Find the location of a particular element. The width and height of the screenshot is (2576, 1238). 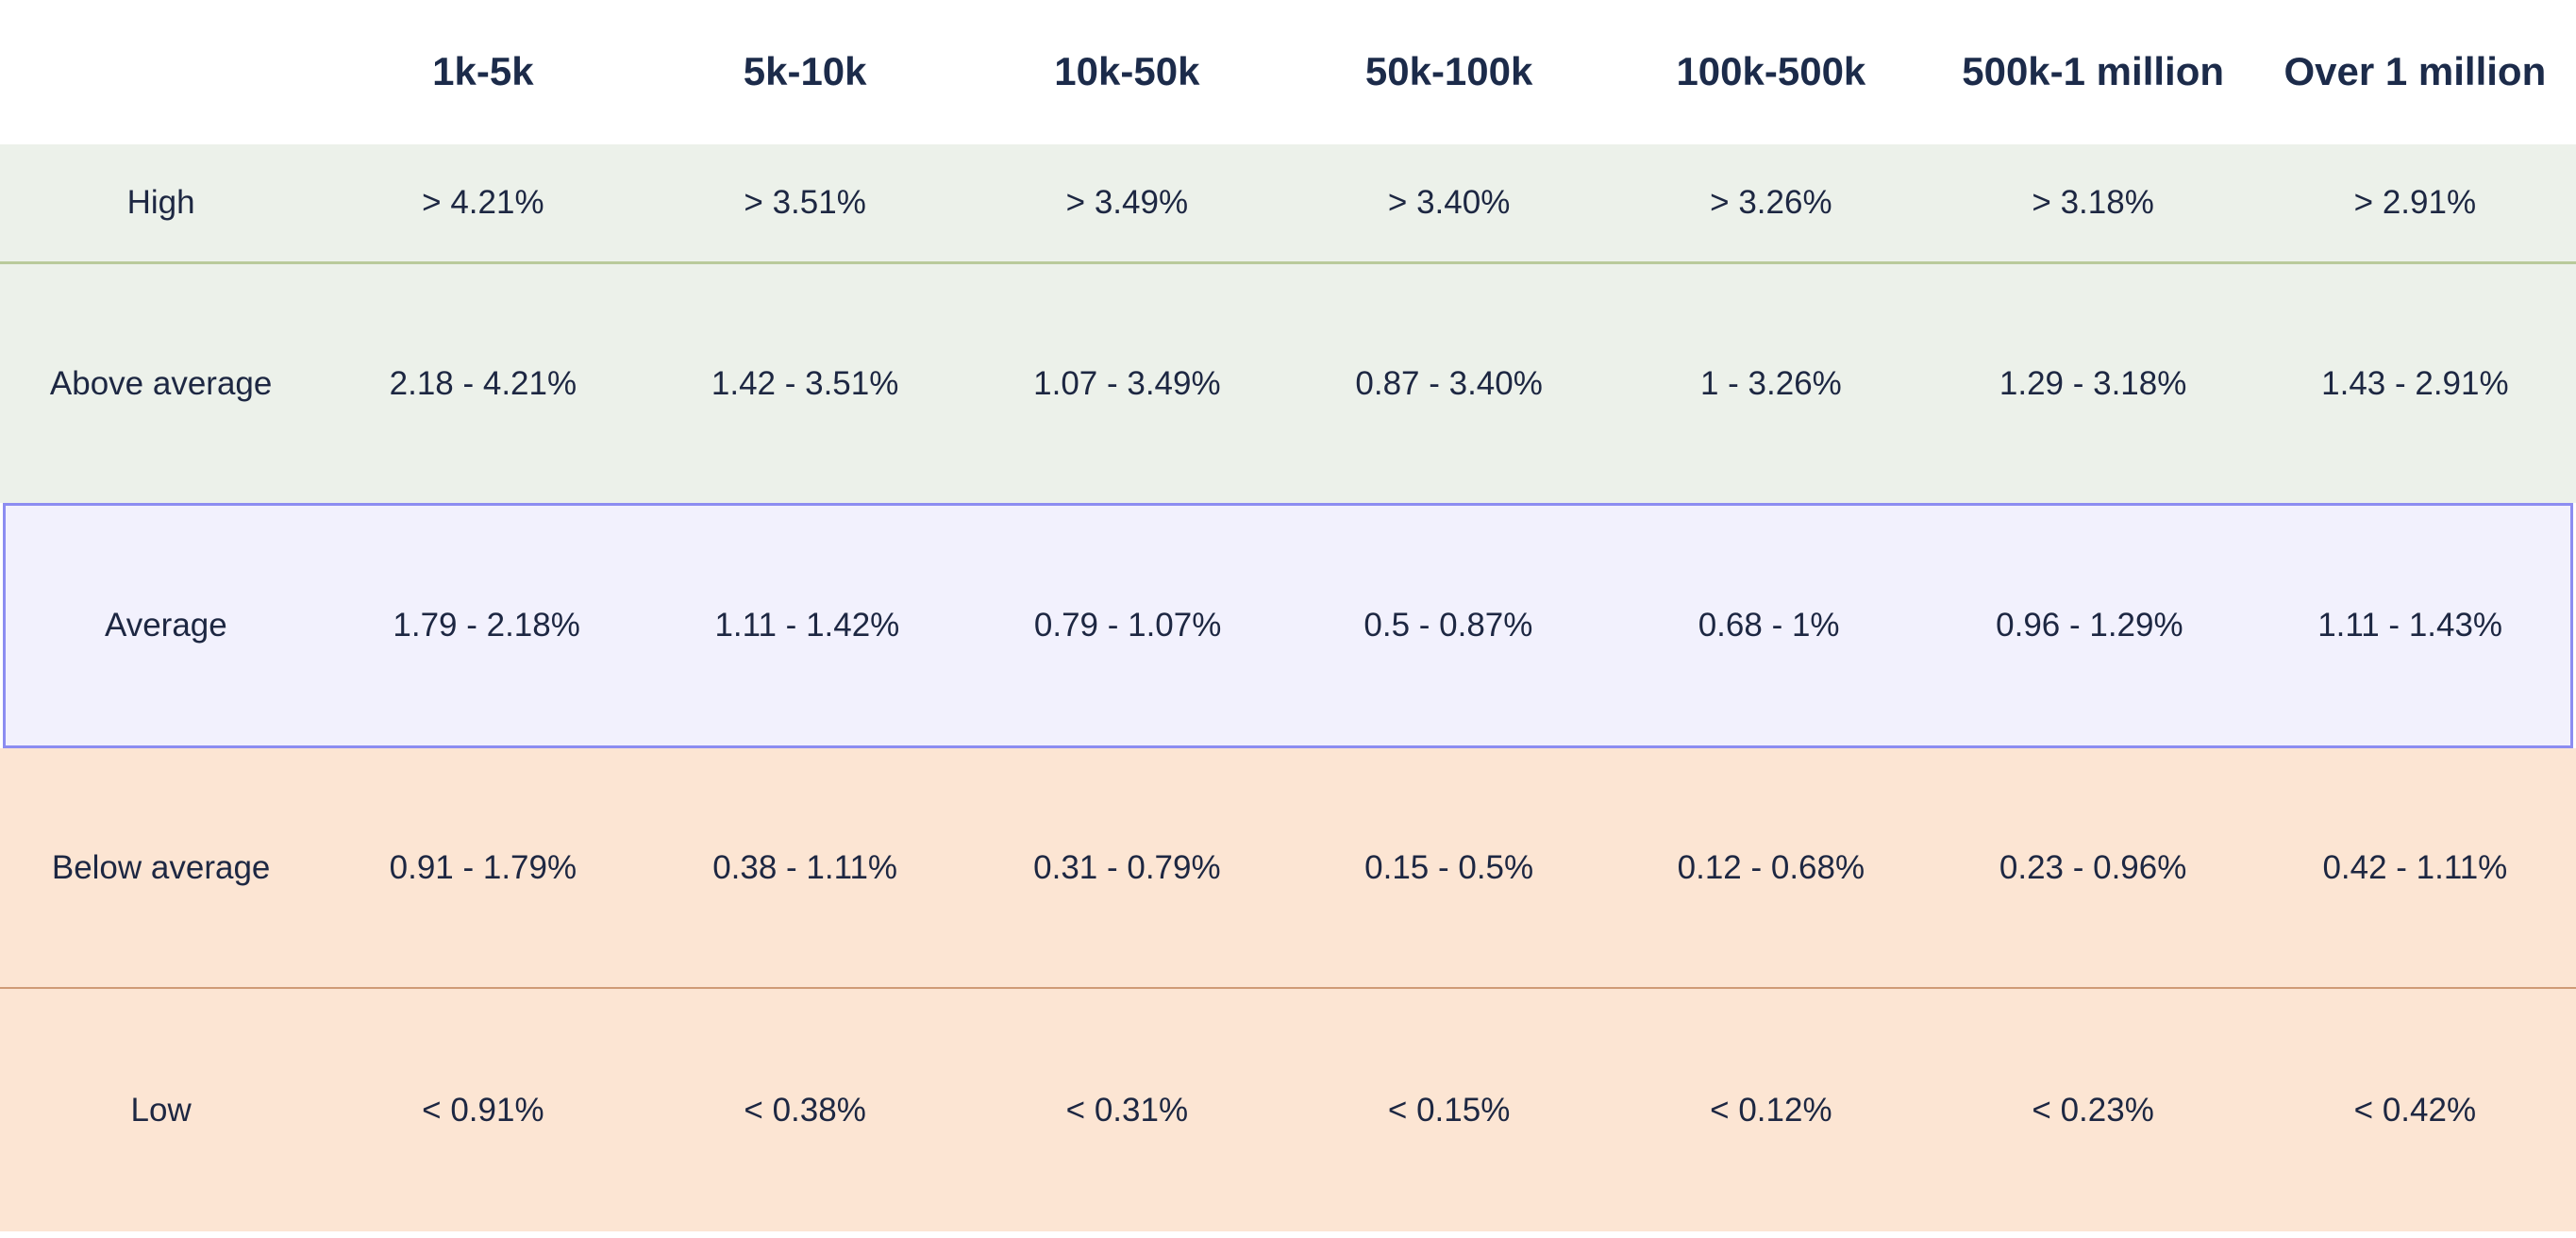

cell: 0.5 - 0.87% is located at coordinates (1448, 625).